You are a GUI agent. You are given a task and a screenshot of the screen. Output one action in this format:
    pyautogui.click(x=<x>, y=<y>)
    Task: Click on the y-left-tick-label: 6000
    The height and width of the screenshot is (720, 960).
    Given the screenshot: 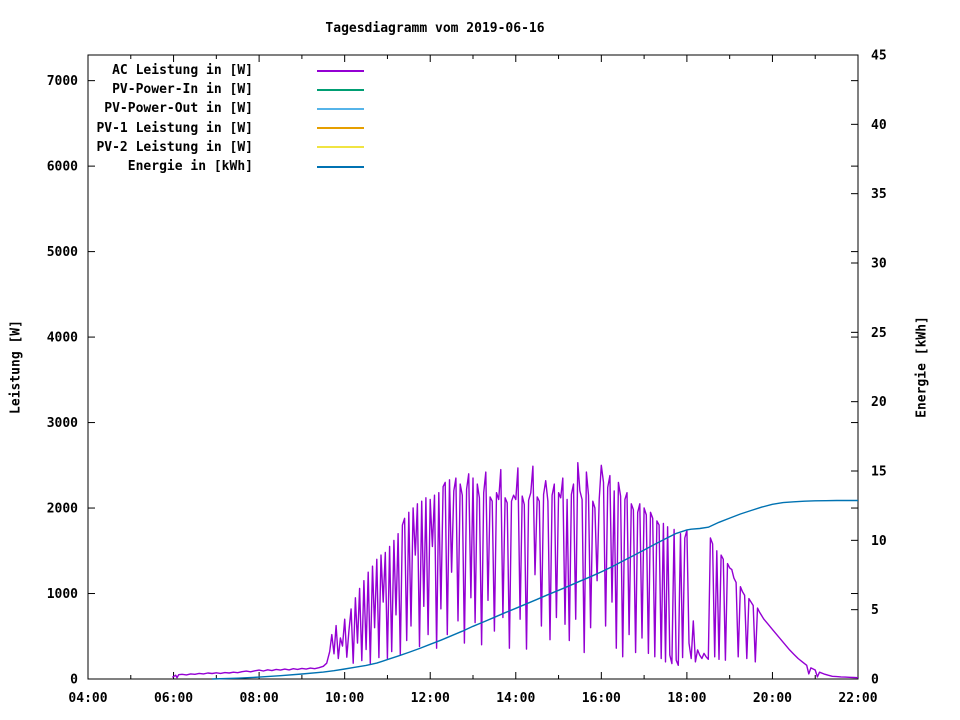 What is the action you would take?
    pyautogui.click(x=62, y=167)
    